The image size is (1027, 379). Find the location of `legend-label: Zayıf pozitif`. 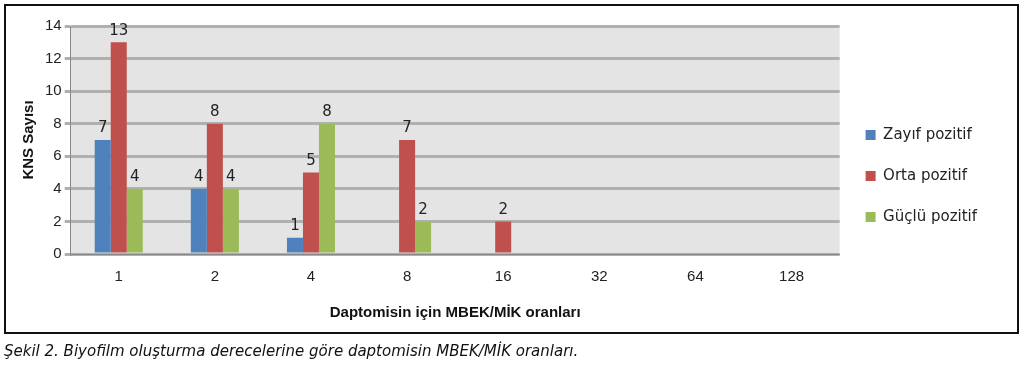

legend-label: Zayıf pozitif is located at coordinates (928, 133).